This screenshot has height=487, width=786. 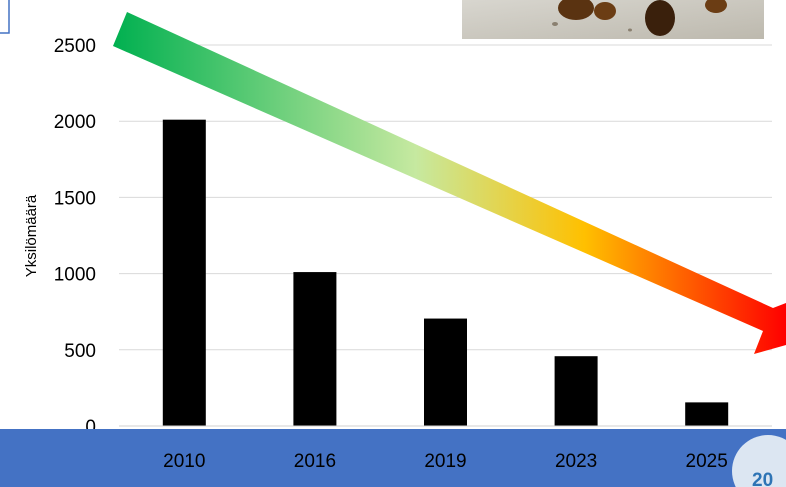 I want to click on frame-corner, so click(x=5, y=17).